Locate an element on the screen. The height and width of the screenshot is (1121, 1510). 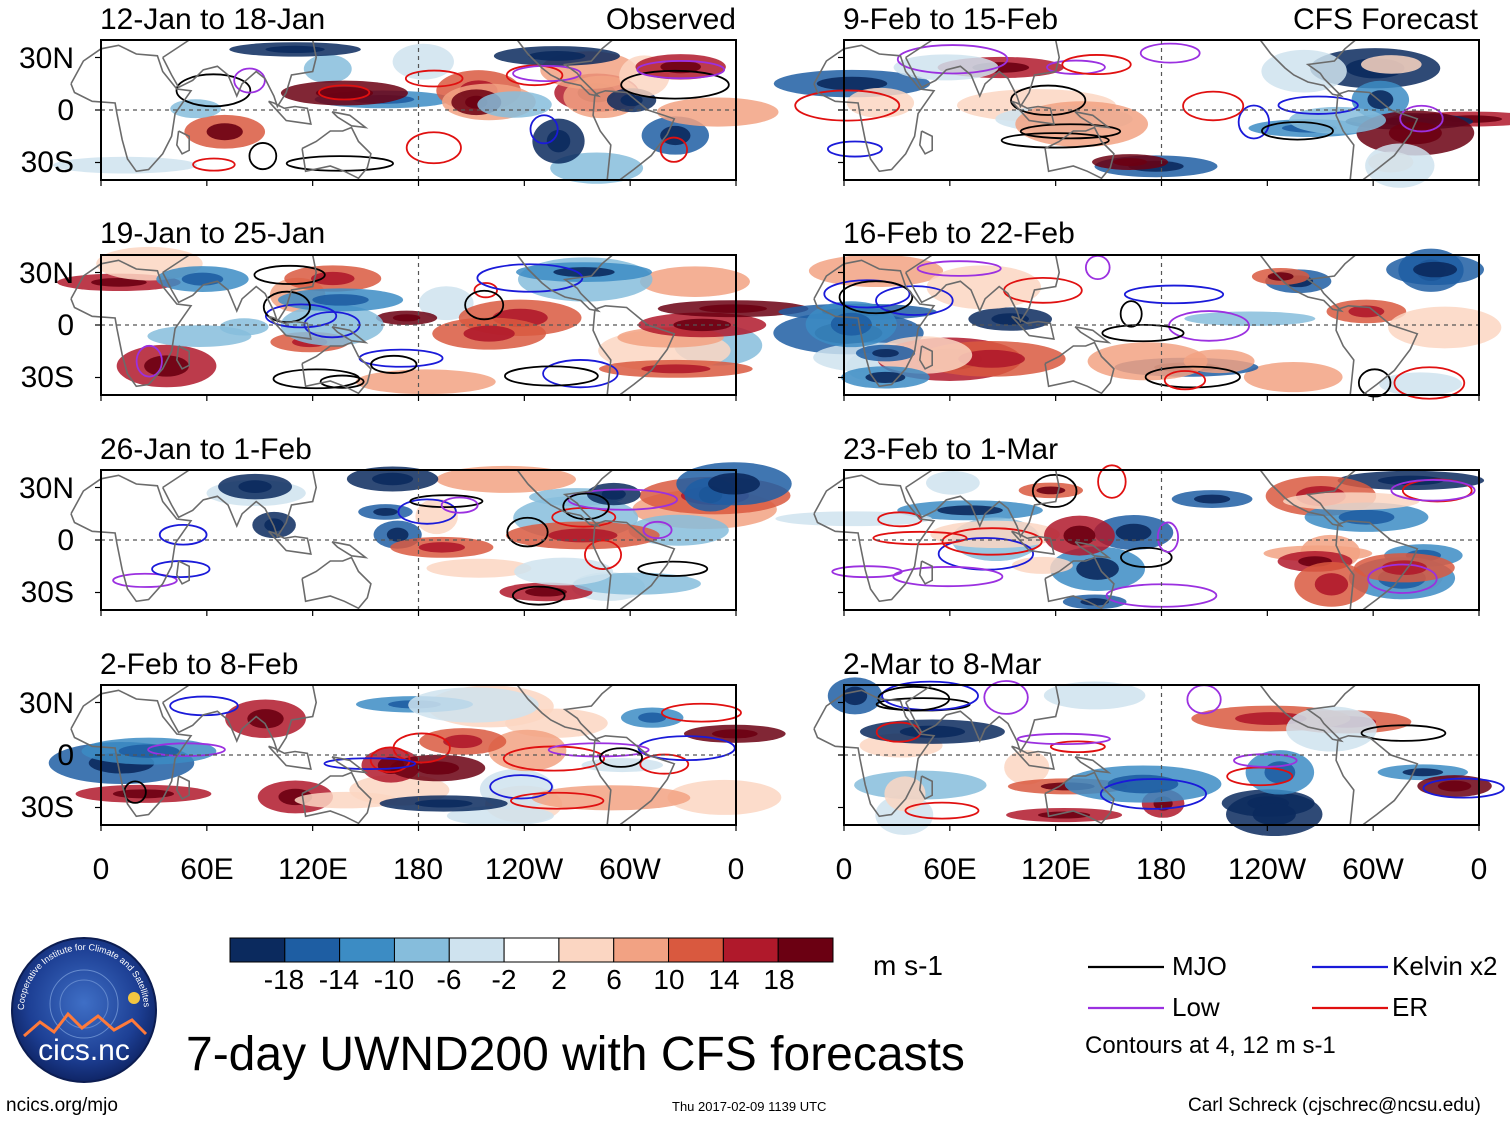
panel-title-4: 2-Feb to 8-Feb is located at coordinates (199, 664).